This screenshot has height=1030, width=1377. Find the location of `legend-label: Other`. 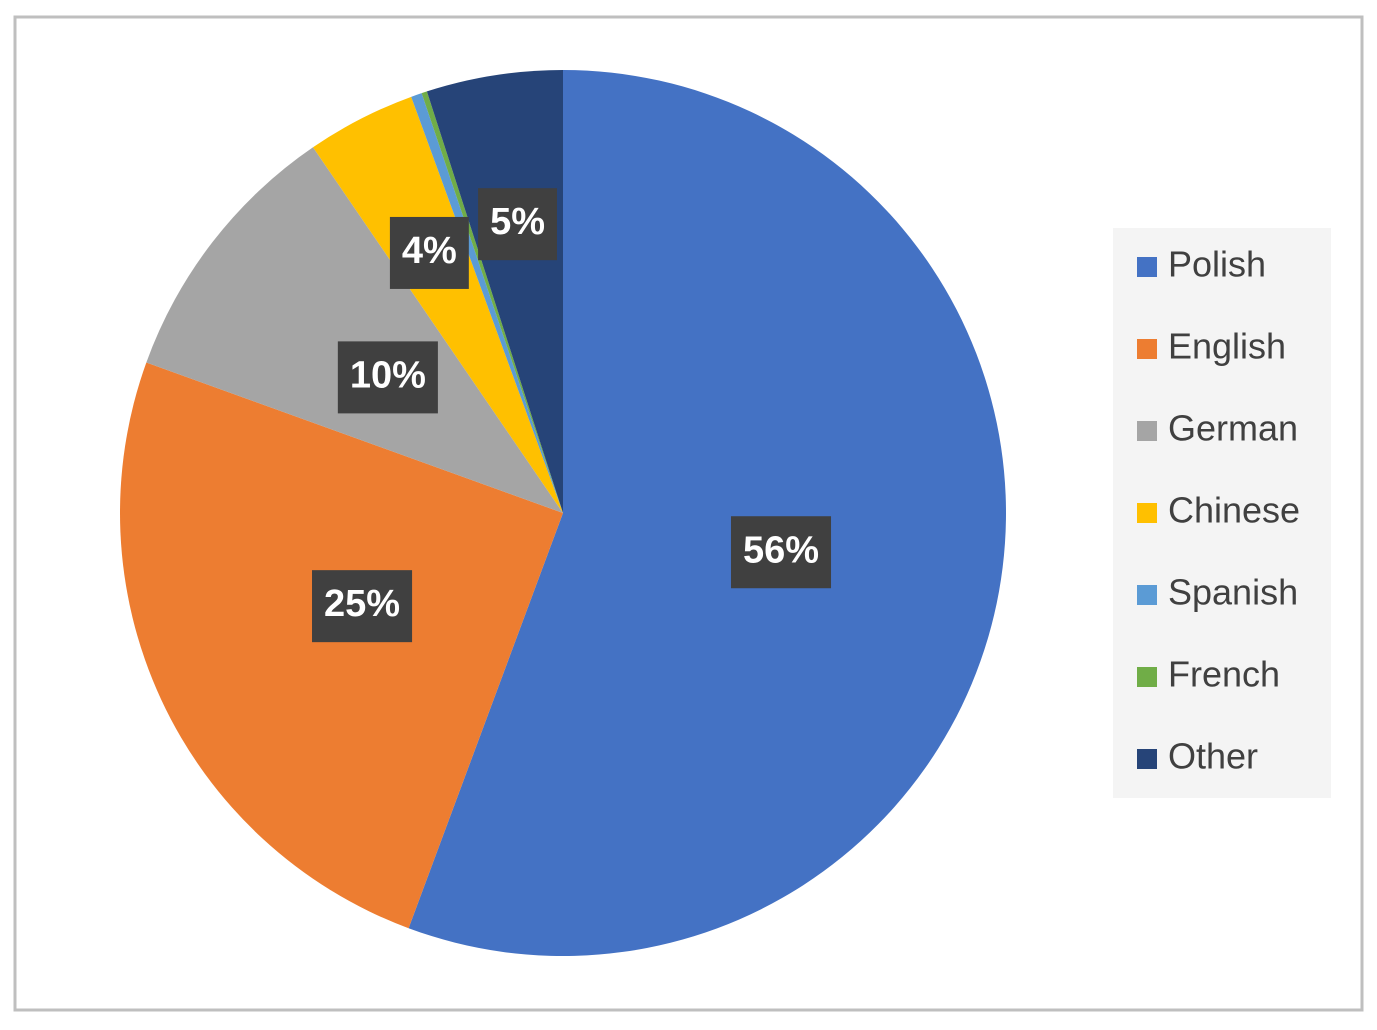

legend-label: Other is located at coordinates (1213, 756).